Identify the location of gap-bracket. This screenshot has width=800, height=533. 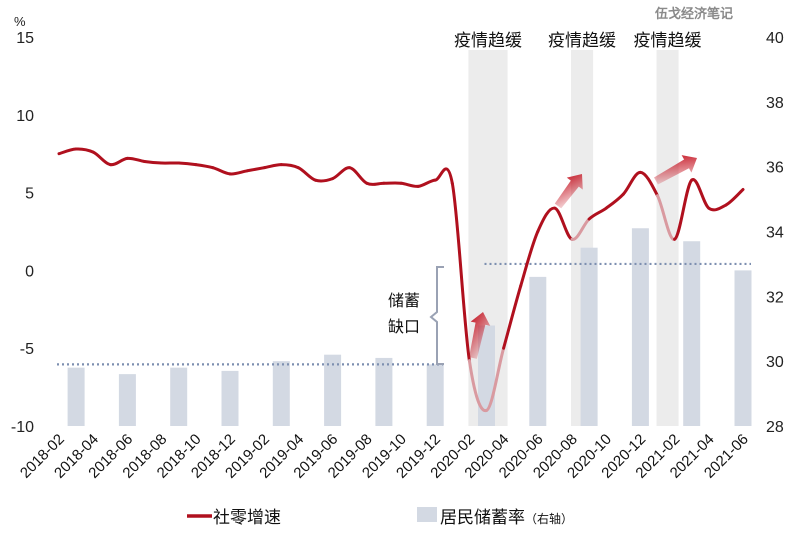
(436, 315).